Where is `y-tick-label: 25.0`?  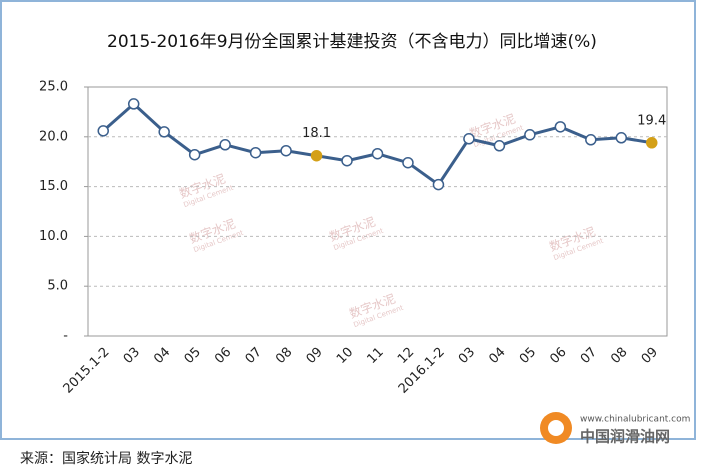
y-tick-label: 25.0 is located at coordinates (53, 87).